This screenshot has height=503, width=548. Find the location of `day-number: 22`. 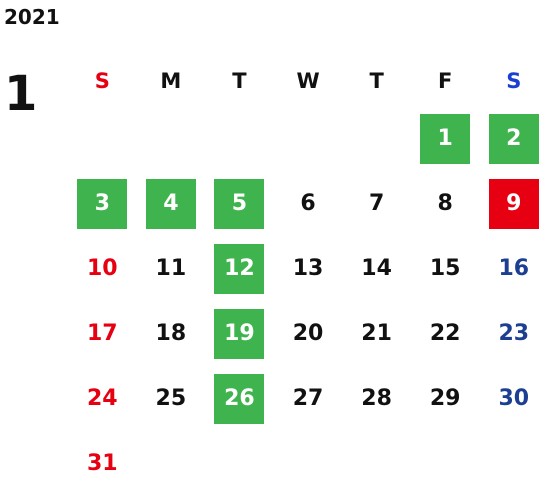

day-number: 22 is located at coordinates (445, 333).